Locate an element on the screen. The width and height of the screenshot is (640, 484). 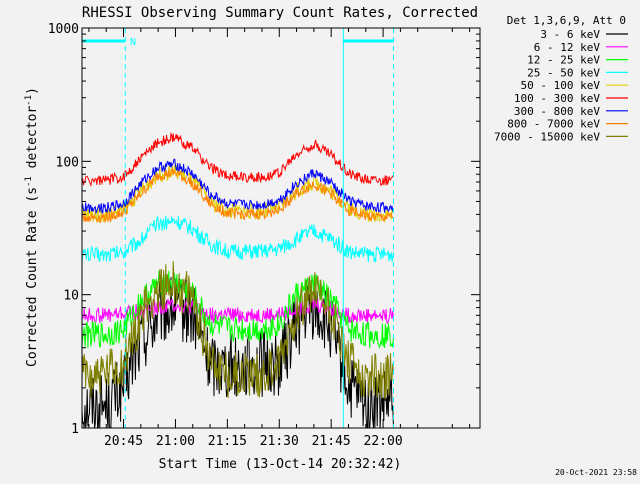
legend-label-3: 25 - 50 keV is located at coordinates (563, 72).